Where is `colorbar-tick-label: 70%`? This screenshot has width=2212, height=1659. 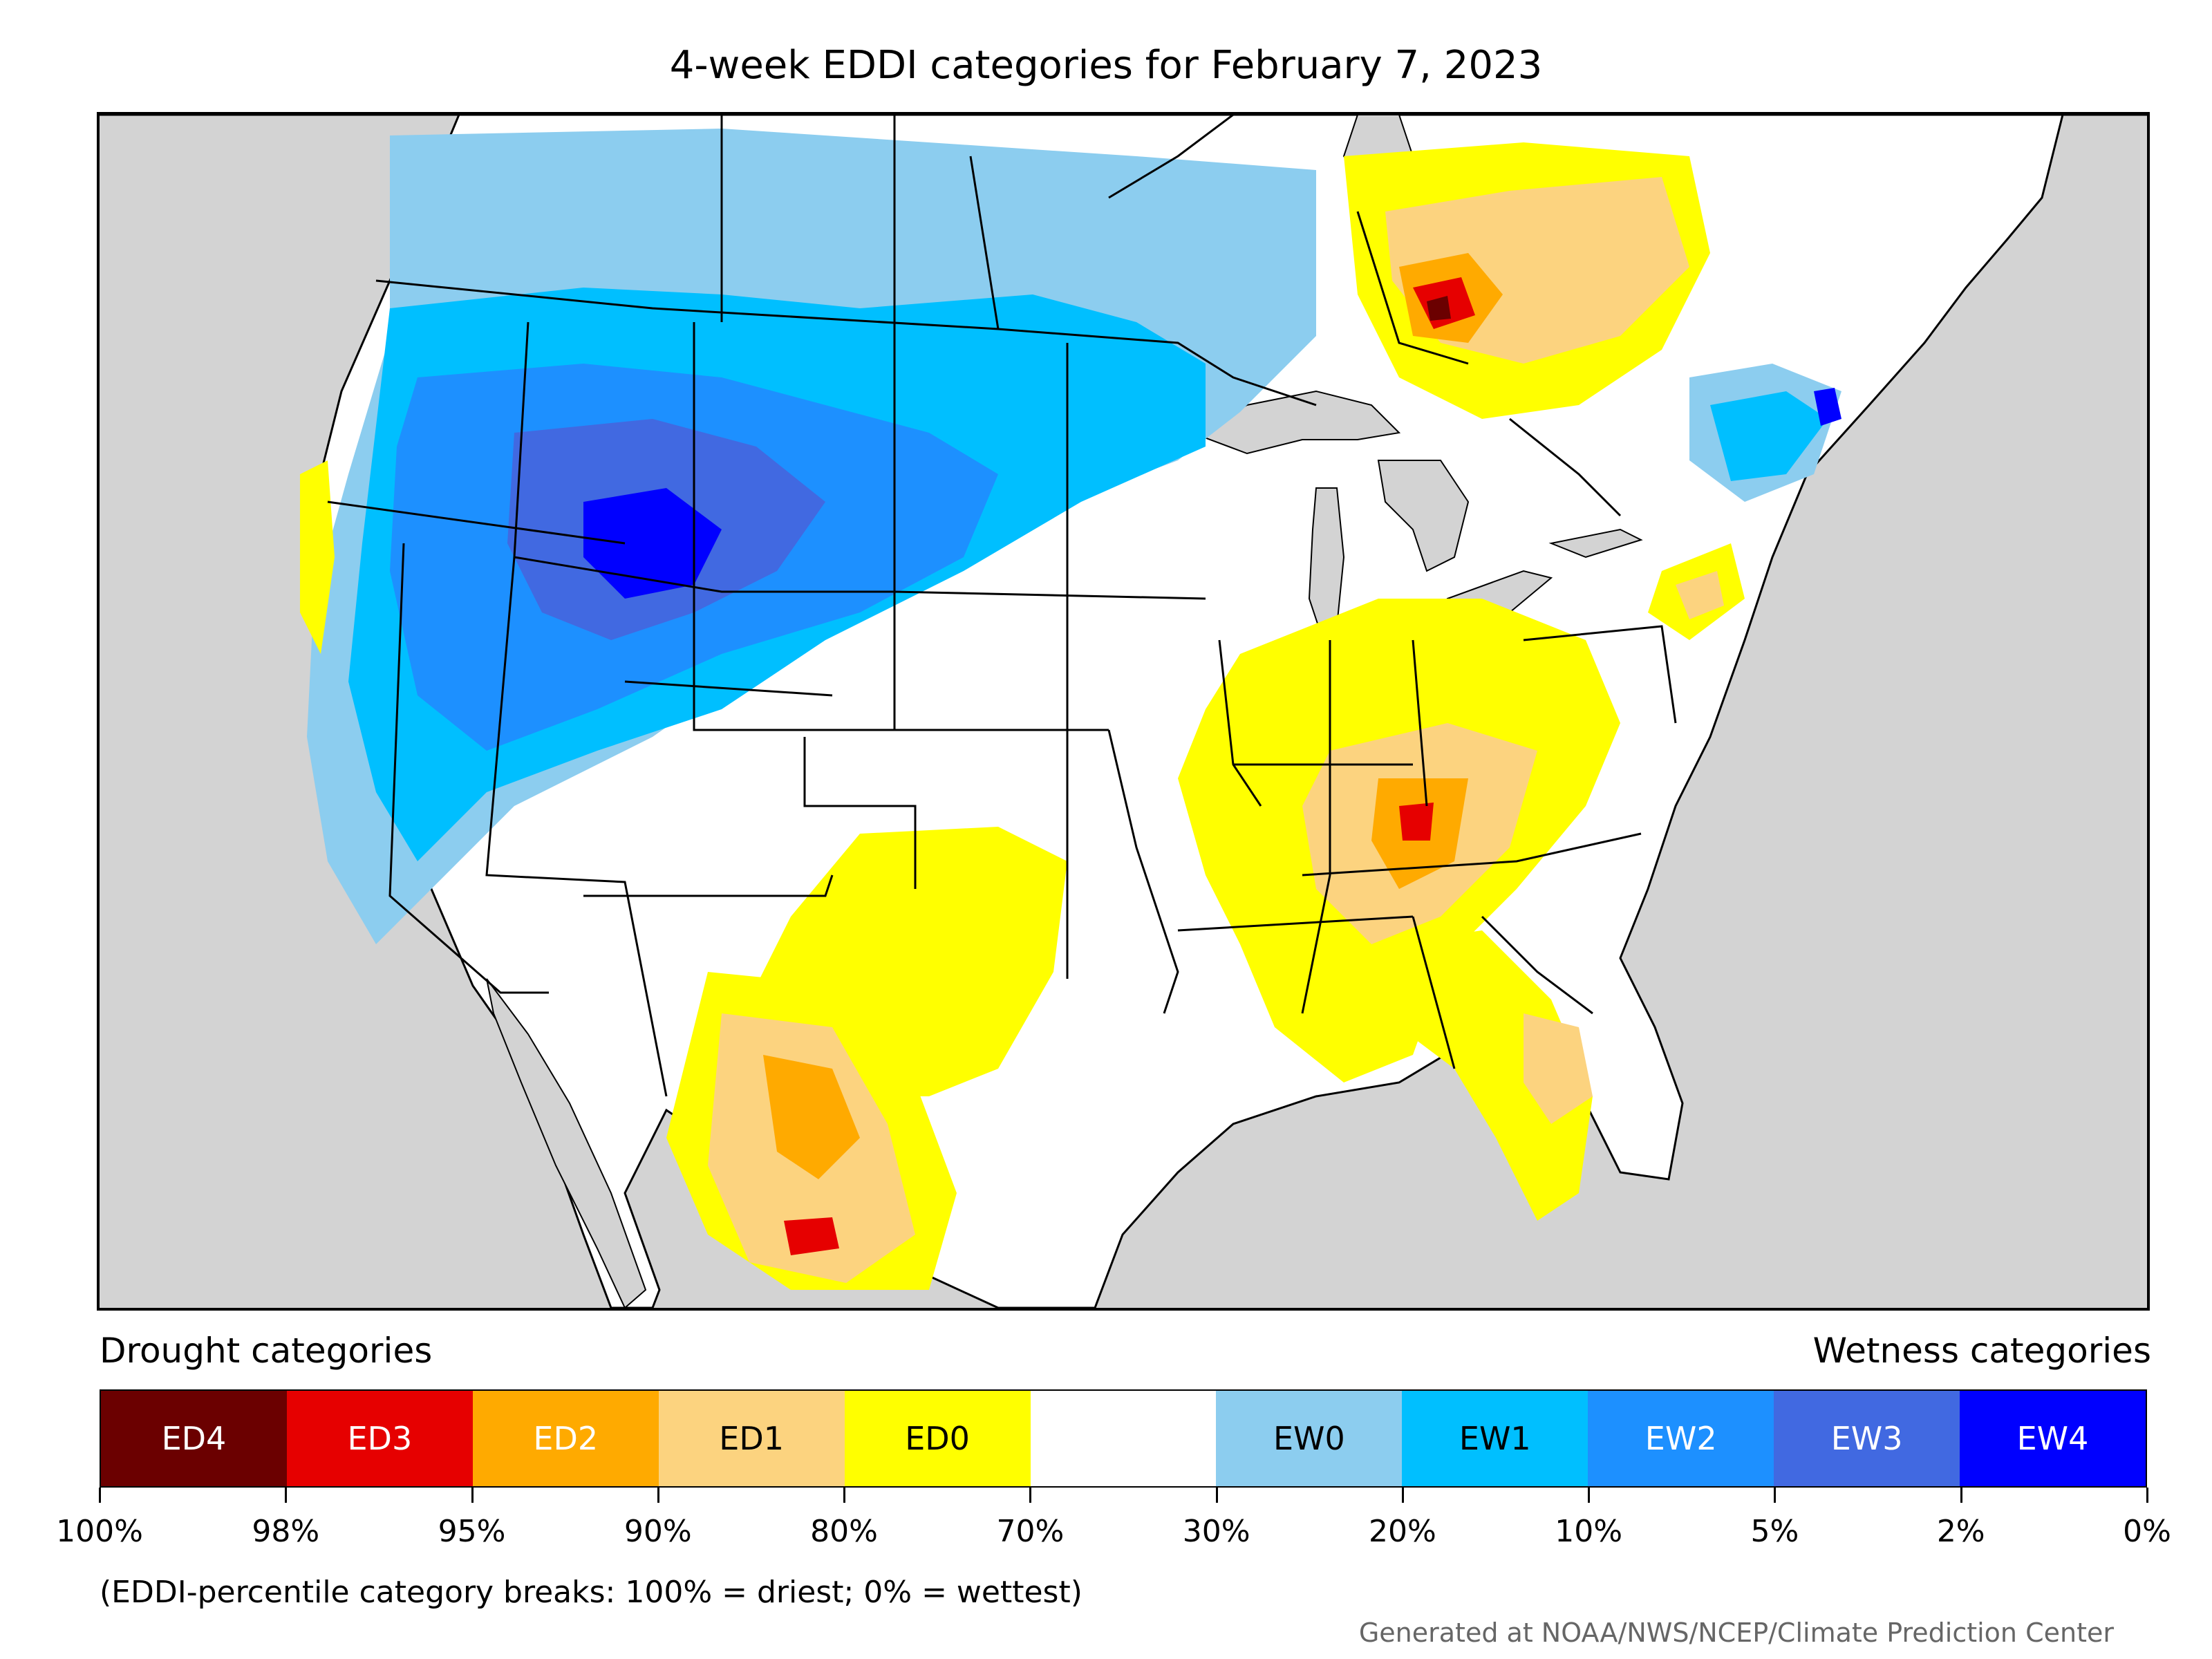
colorbar-tick-label: 70% is located at coordinates (1030, 1531).